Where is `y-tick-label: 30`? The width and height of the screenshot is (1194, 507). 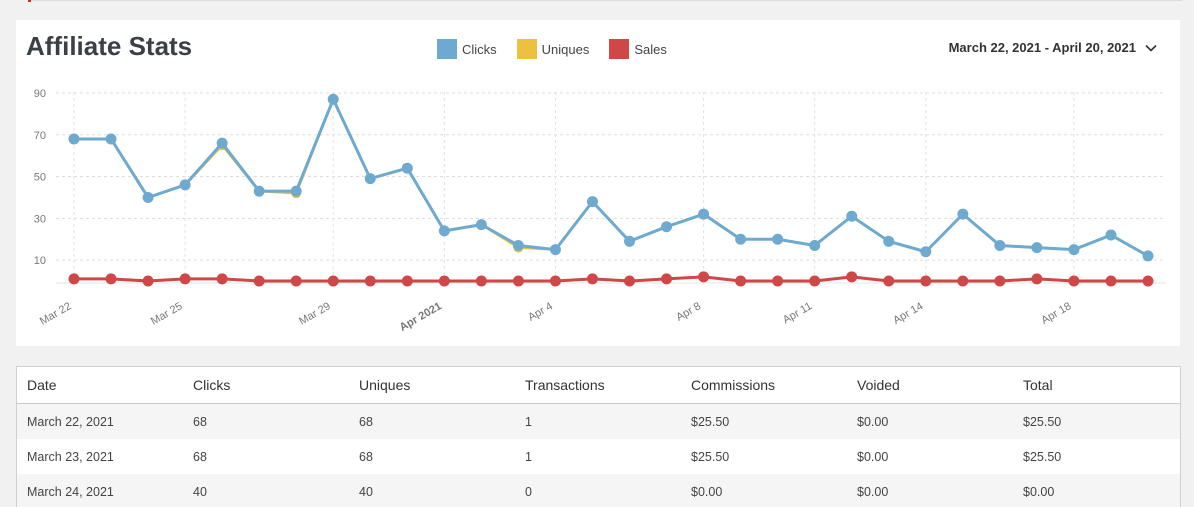 y-tick-label: 30 is located at coordinates (40, 219).